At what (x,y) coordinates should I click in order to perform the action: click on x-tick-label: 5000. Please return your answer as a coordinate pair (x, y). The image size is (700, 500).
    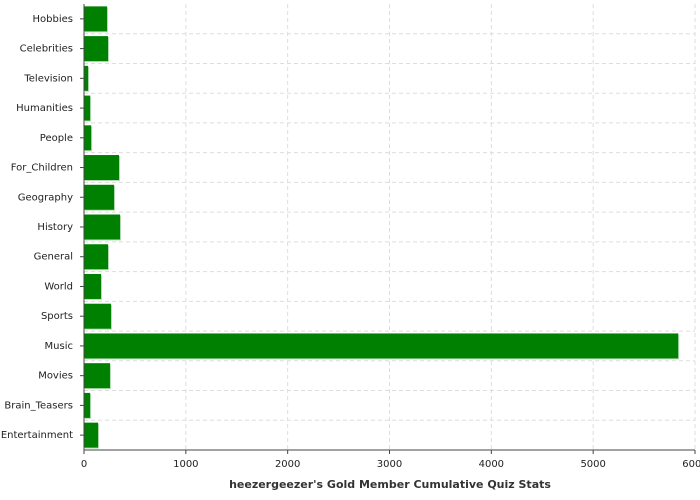
    Looking at the image, I should click on (592, 464).